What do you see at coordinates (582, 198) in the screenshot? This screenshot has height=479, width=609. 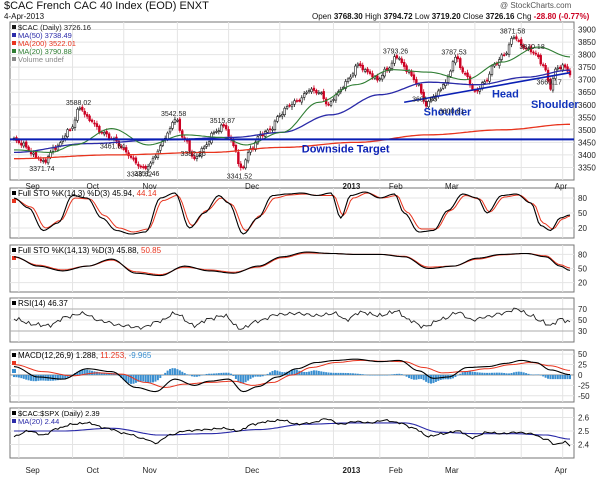 I see `y-tick-label: 80` at bounding box center [582, 198].